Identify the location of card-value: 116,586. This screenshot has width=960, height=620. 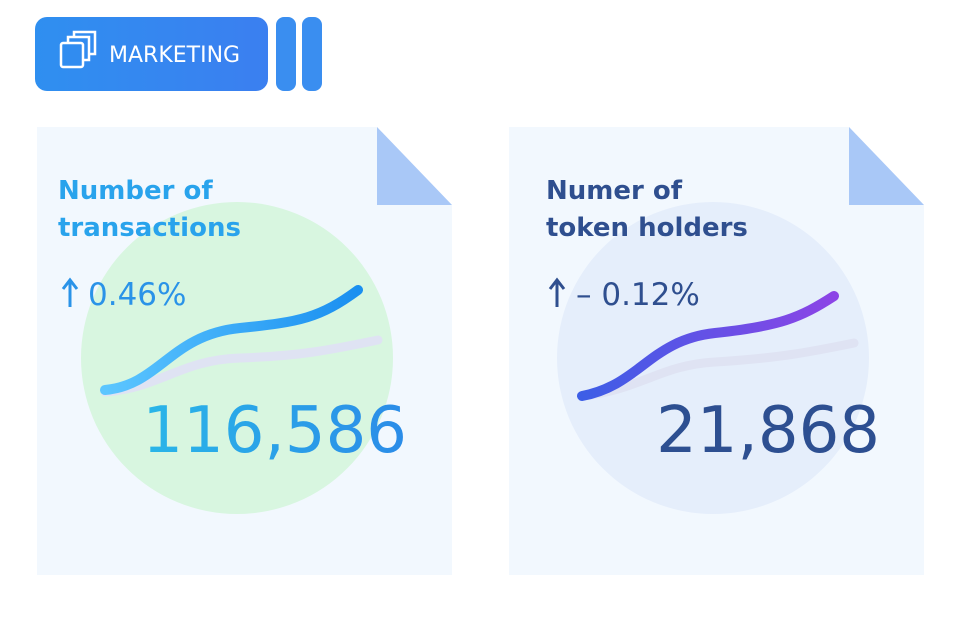
(274, 431).